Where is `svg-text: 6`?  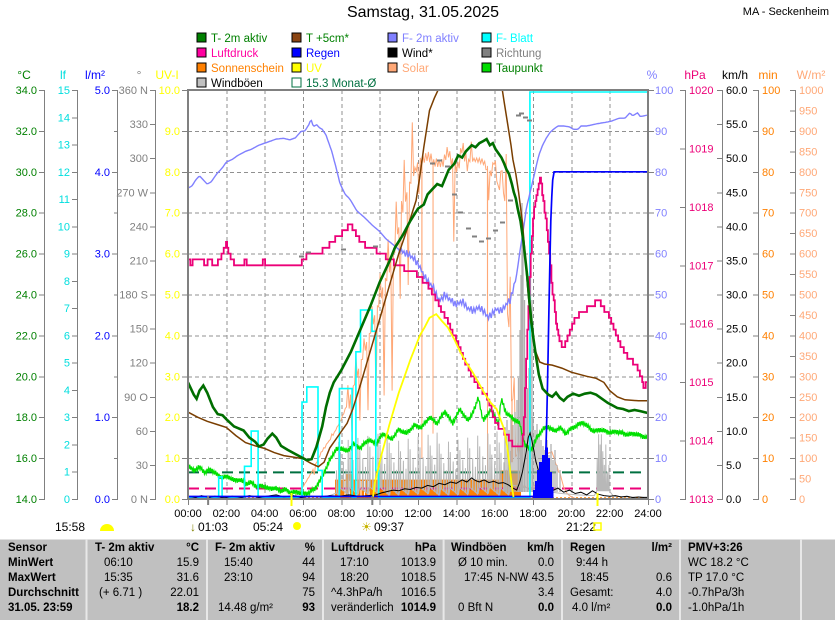 svg-text: 6 is located at coordinates (67, 336).